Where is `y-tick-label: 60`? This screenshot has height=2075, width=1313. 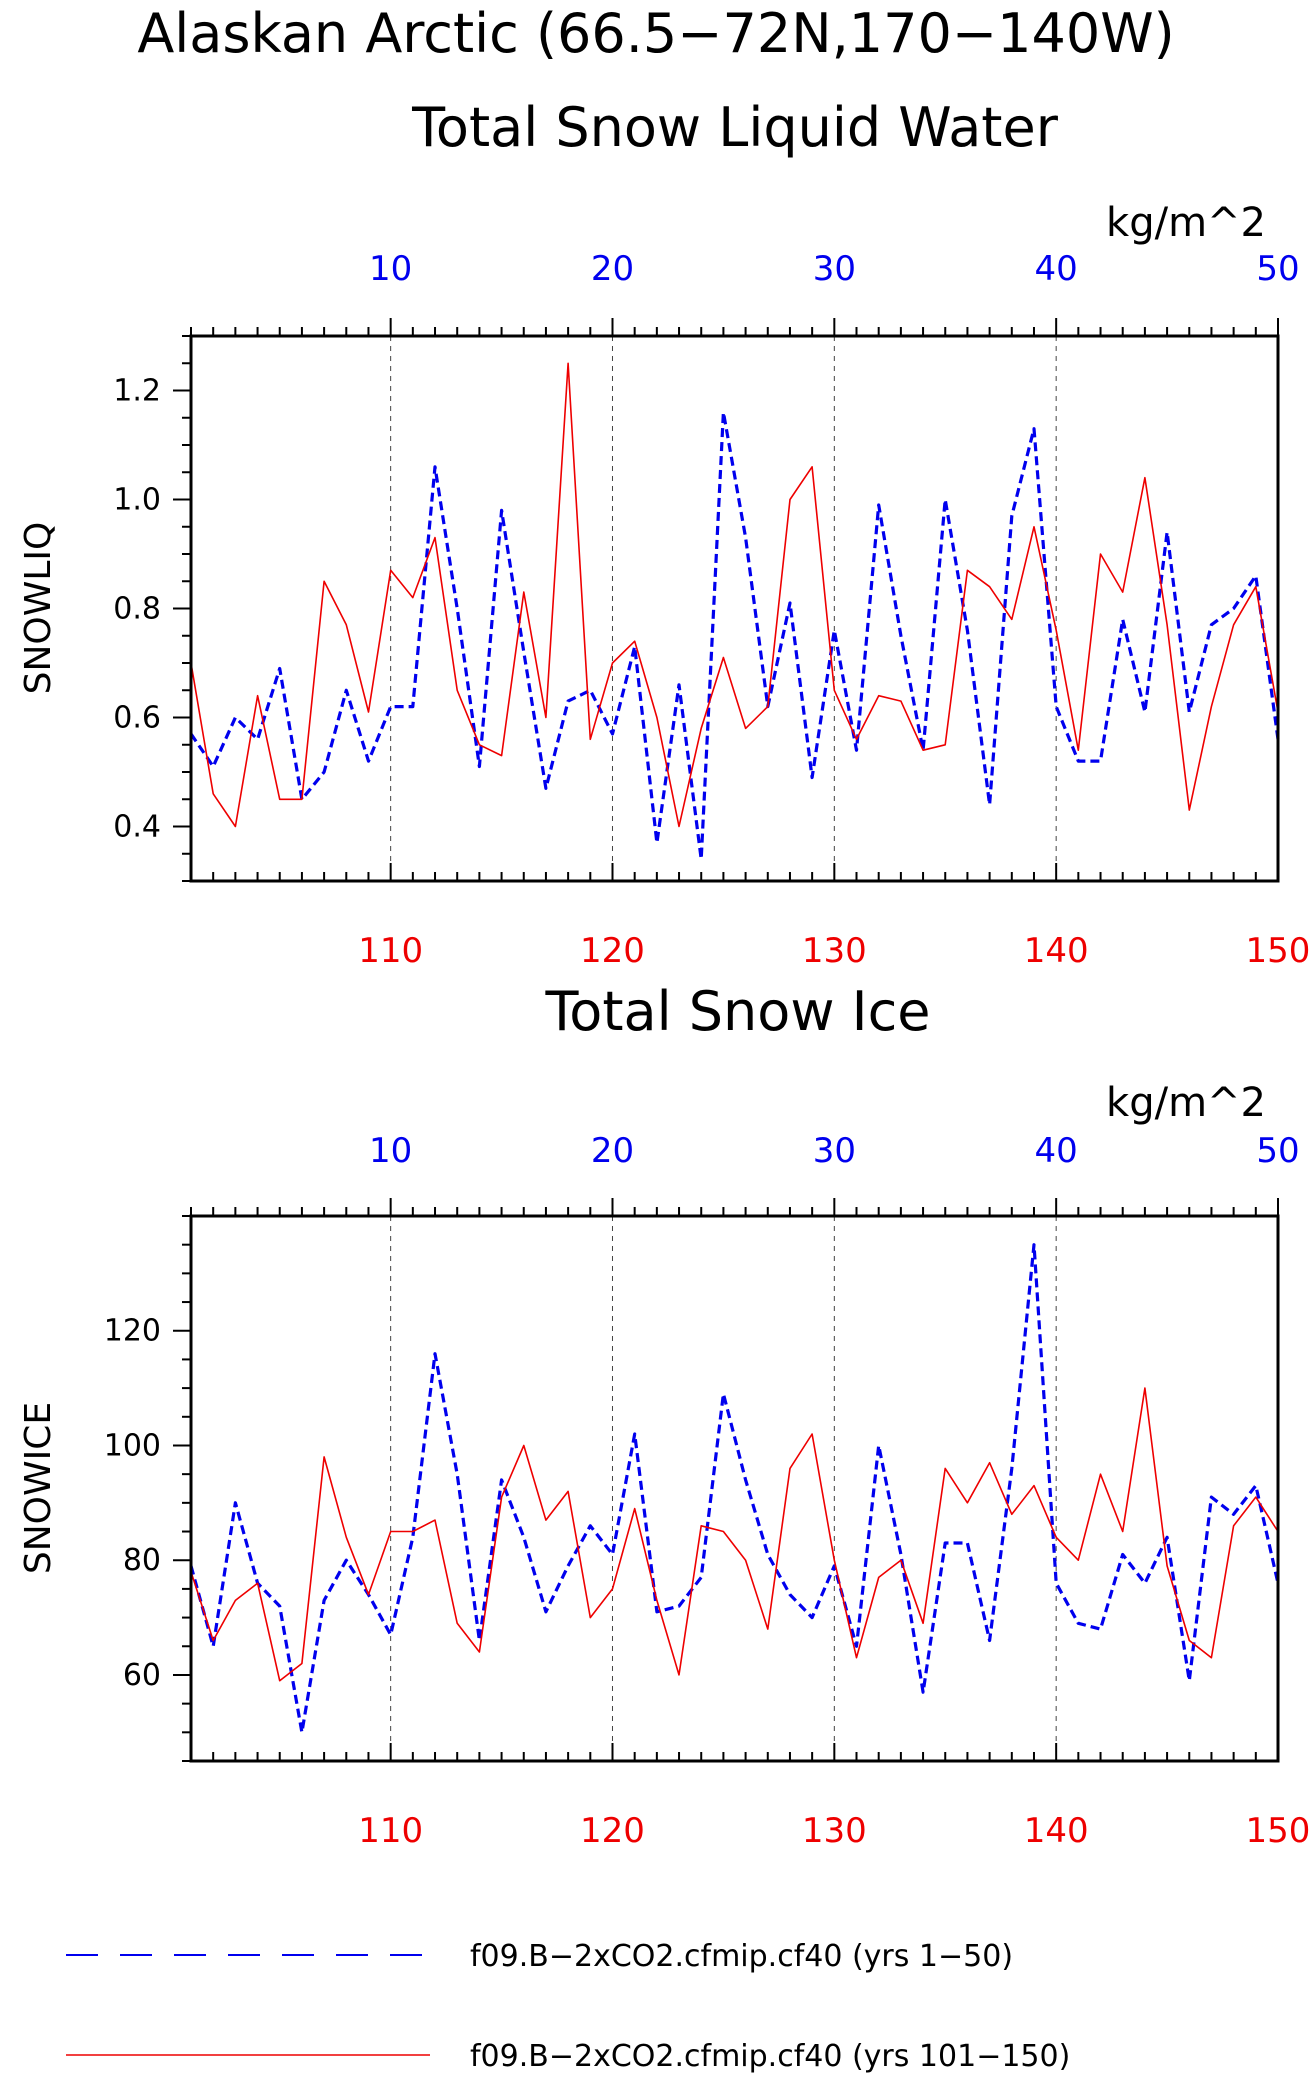
y-tick-label: 60 is located at coordinates (142, 1675).